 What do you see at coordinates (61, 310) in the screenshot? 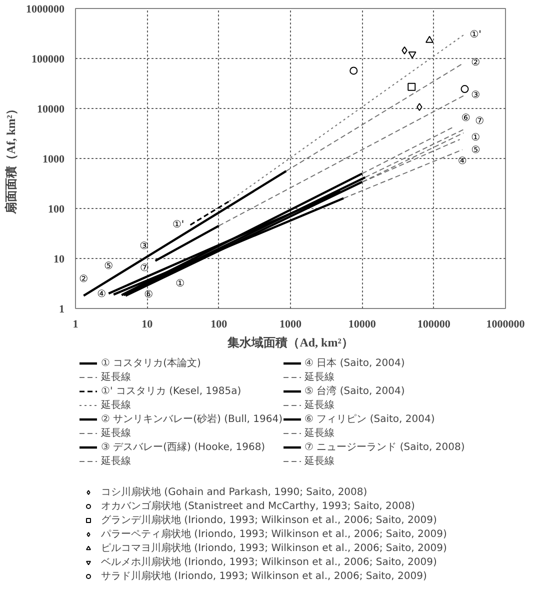
I see `y-tick-label: 1` at bounding box center [61, 310].